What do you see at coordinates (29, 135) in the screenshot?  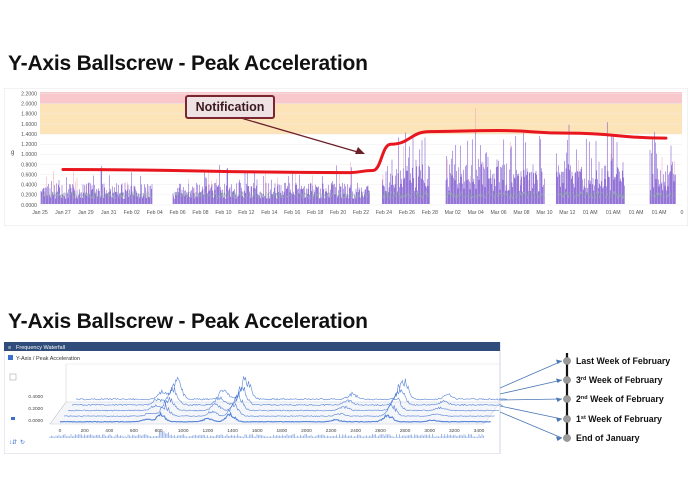 I see `y-tick-label: 1.4000` at bounding box center [29, 135].